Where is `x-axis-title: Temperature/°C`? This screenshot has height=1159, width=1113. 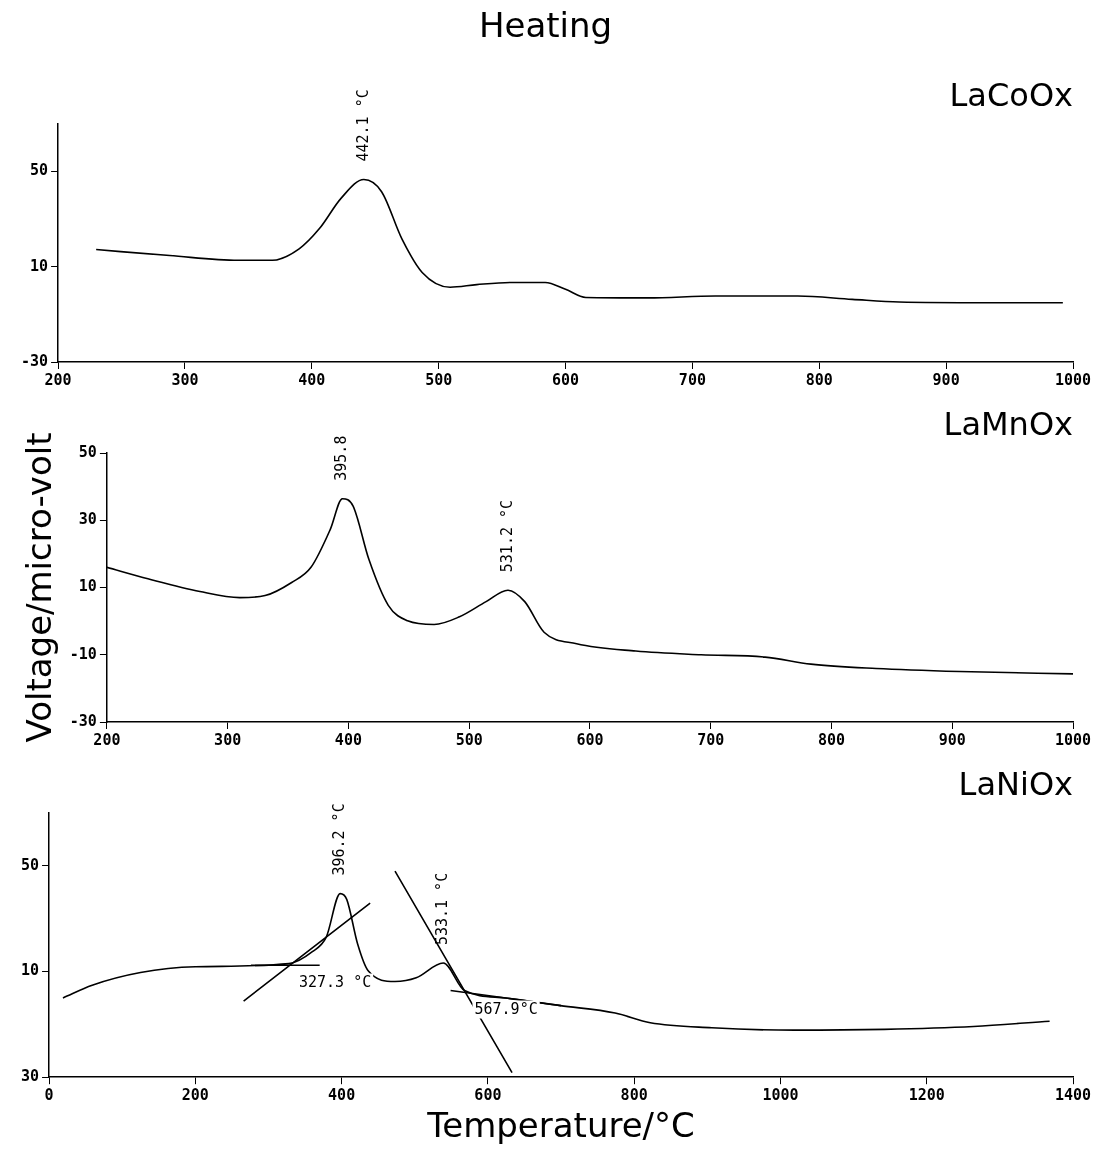
x-axis-title: Temperature/°C is located at coordinates (560, 1125).